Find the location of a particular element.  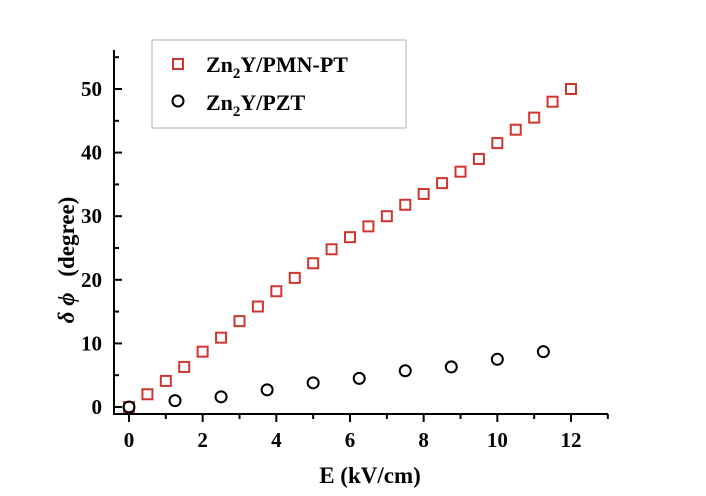

x-tick-label: 12 is located at coordinates (571, 440).